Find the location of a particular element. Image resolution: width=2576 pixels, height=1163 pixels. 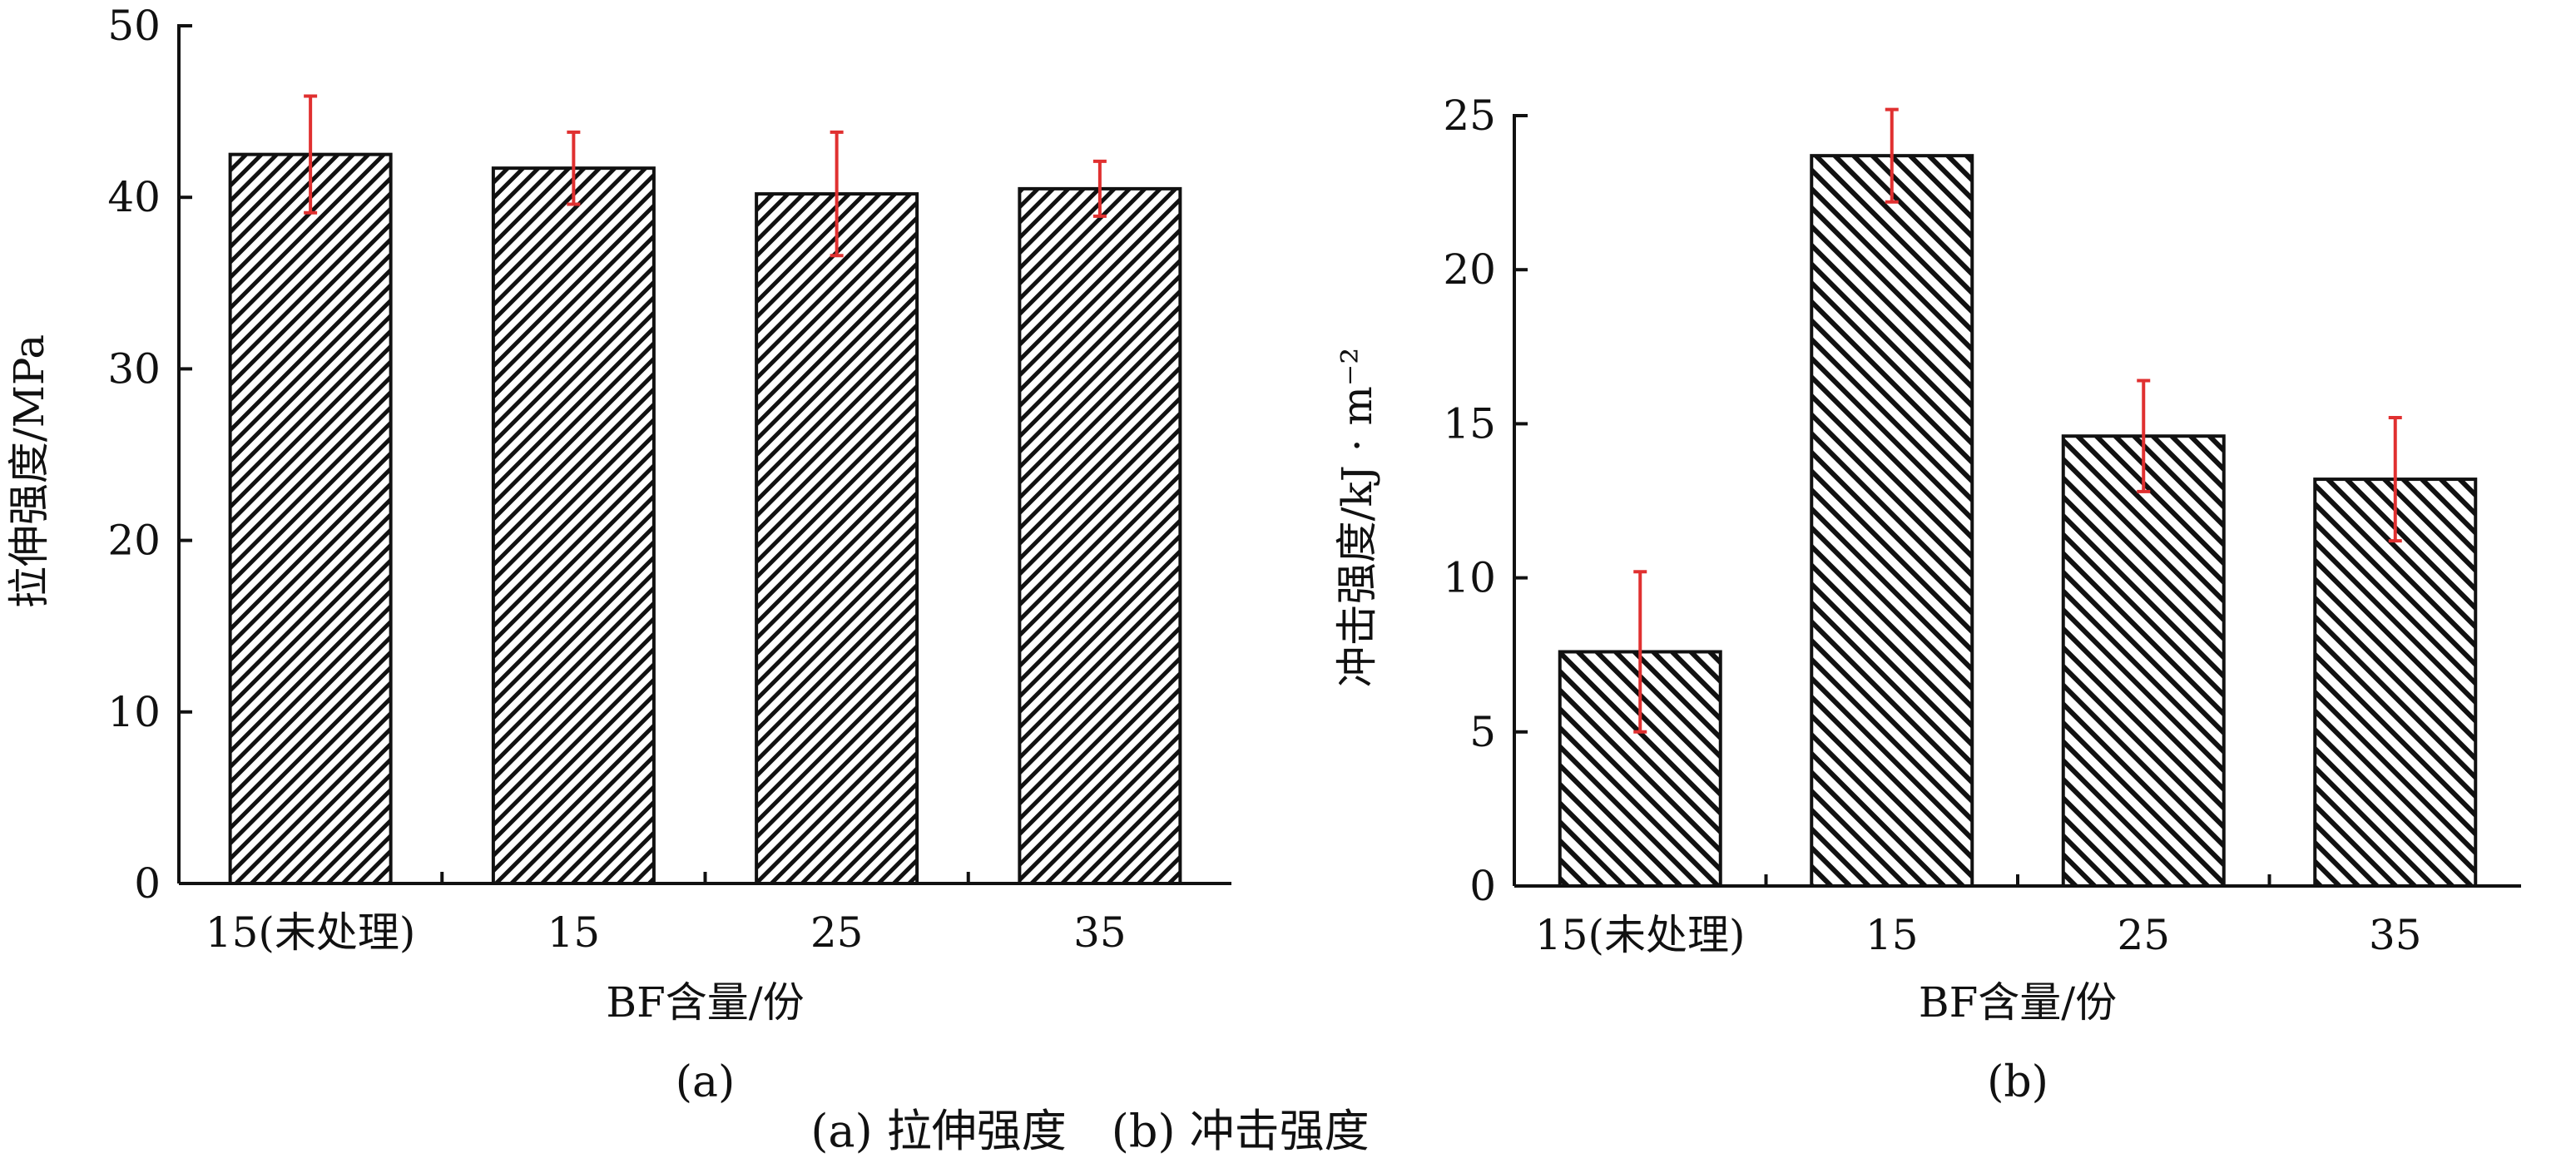

y-tick-label: 5 is located at coordinates (1483, 732).